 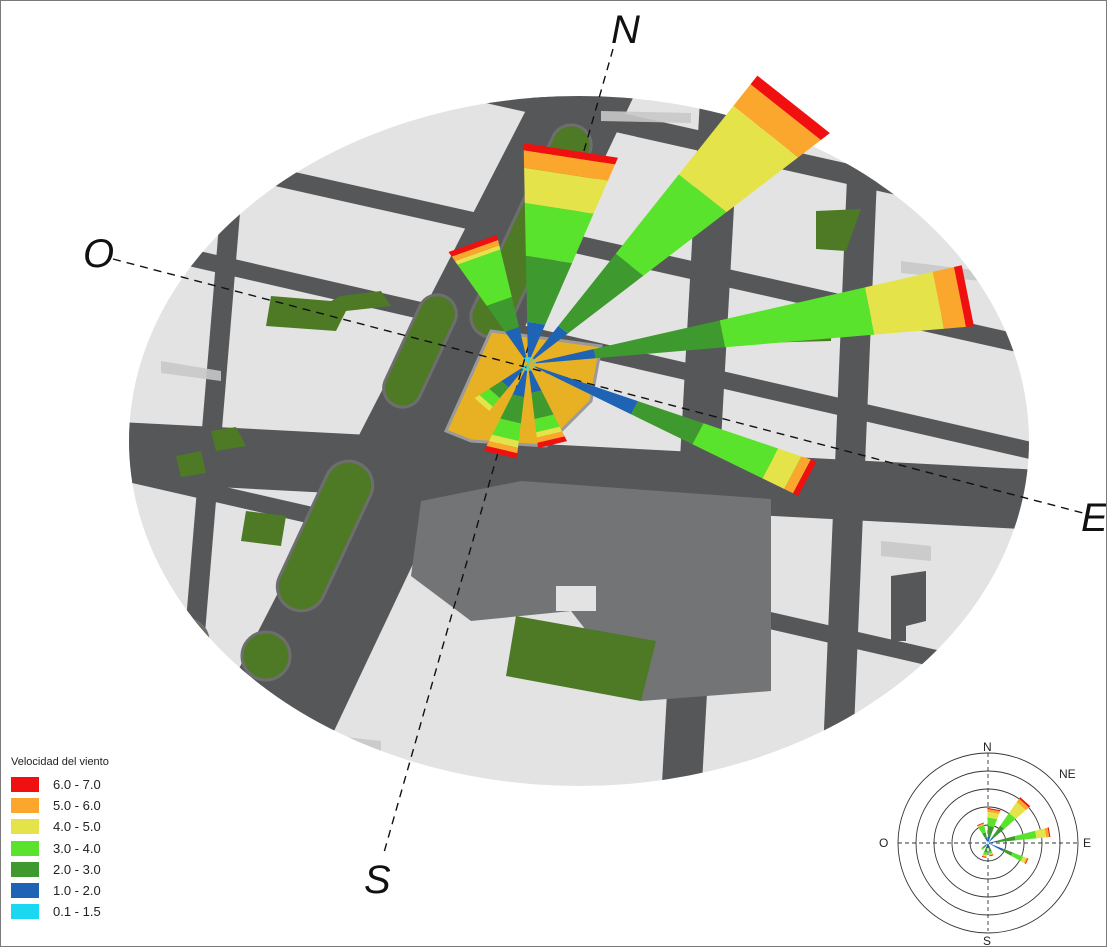 What do you see at coordinates (987, 940) in the screenshot?
I see `mini-south: S` at bounding box center [987, 940].